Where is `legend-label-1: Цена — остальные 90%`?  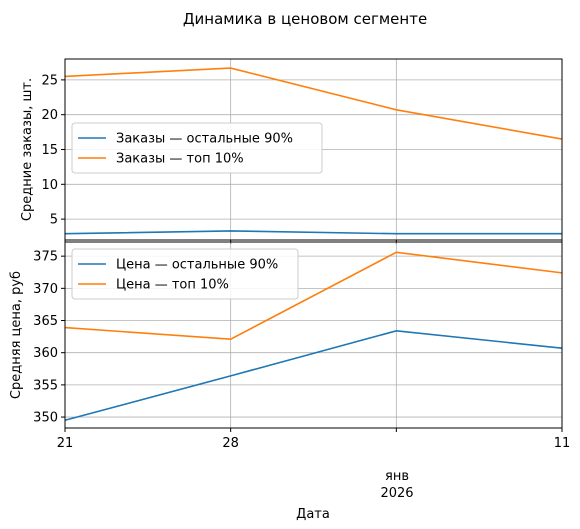
legend-label-1: Цена — остальные 90% is located at coordinates (197, 265).